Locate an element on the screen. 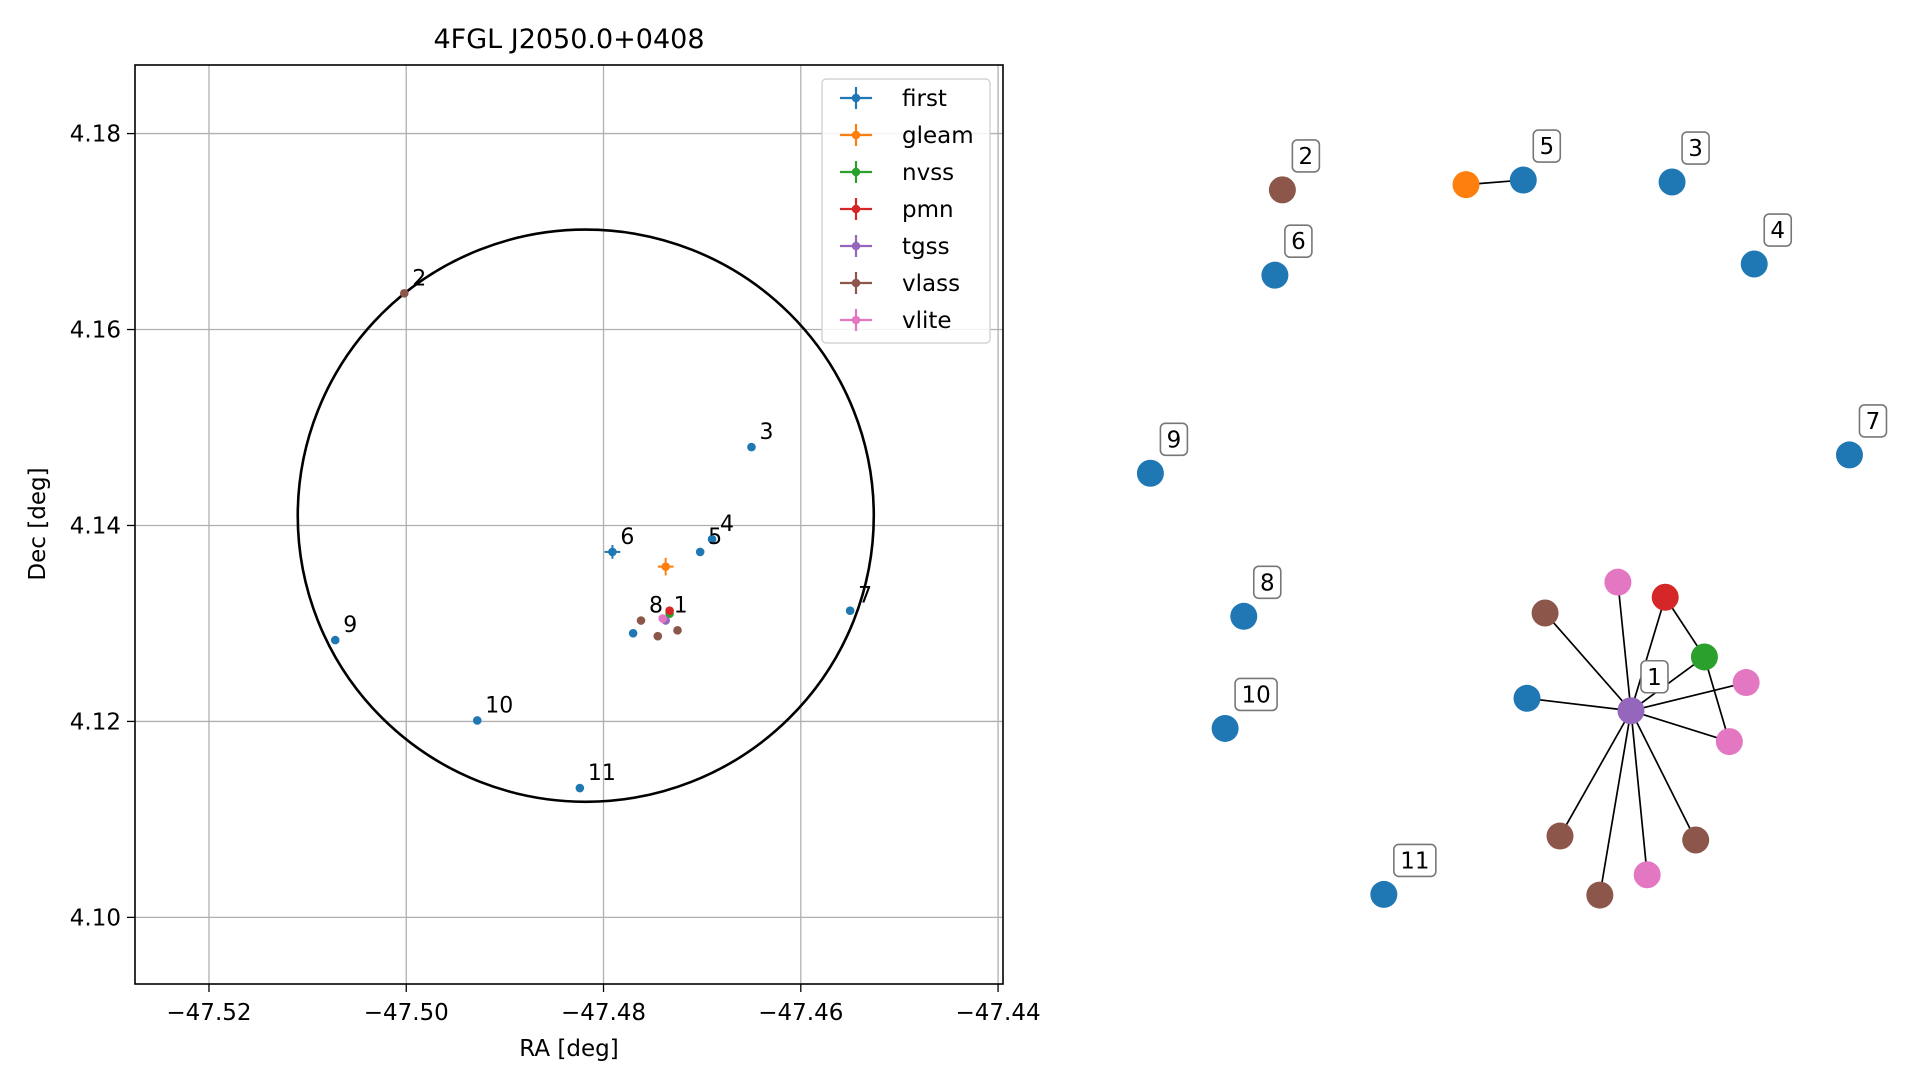  data-point-gleam is located at coordinates (665, 566).